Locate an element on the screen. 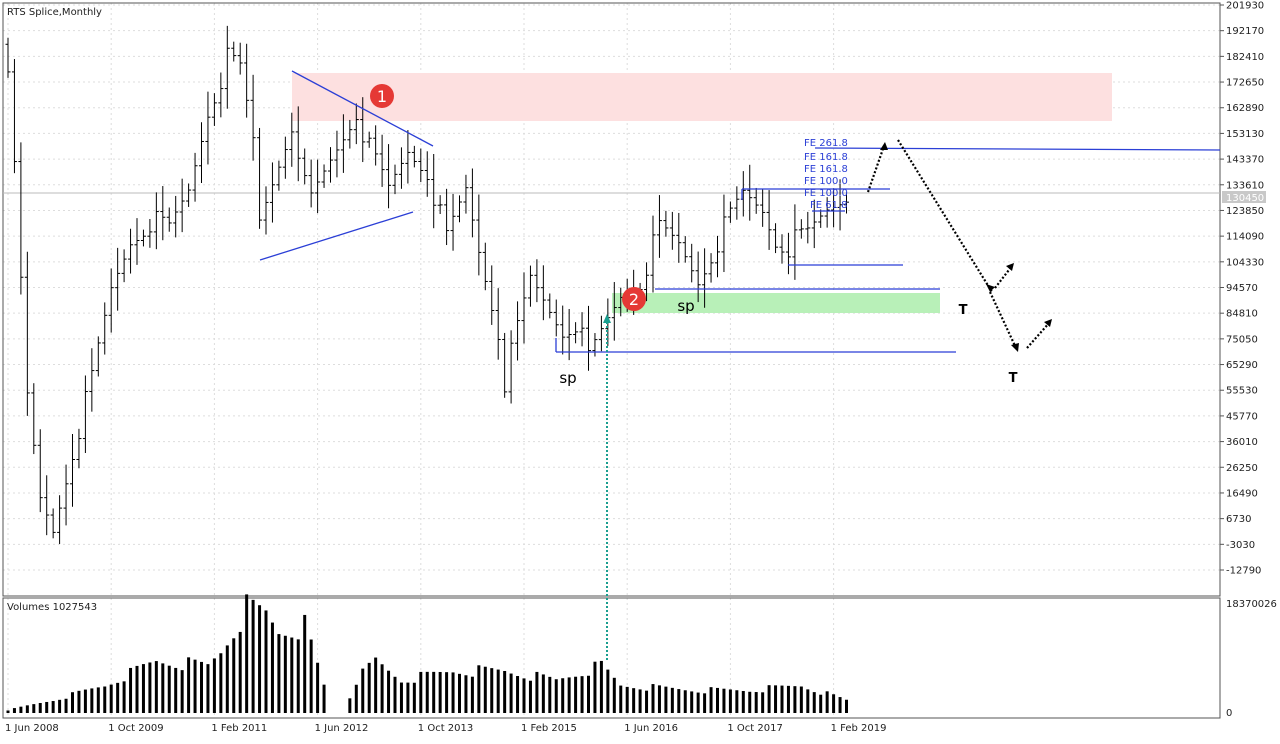 The width and height of the screenshot is (1280, 744). fe-label: FE 161.8 is located at coordinates (826, 157).